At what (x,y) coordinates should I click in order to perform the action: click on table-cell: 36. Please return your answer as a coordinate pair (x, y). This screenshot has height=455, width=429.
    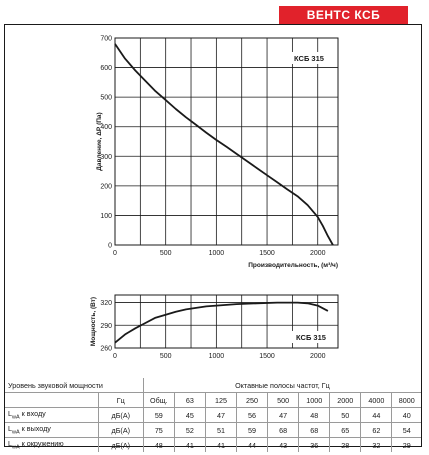
    Looking at the image, I should click on (314, 444).